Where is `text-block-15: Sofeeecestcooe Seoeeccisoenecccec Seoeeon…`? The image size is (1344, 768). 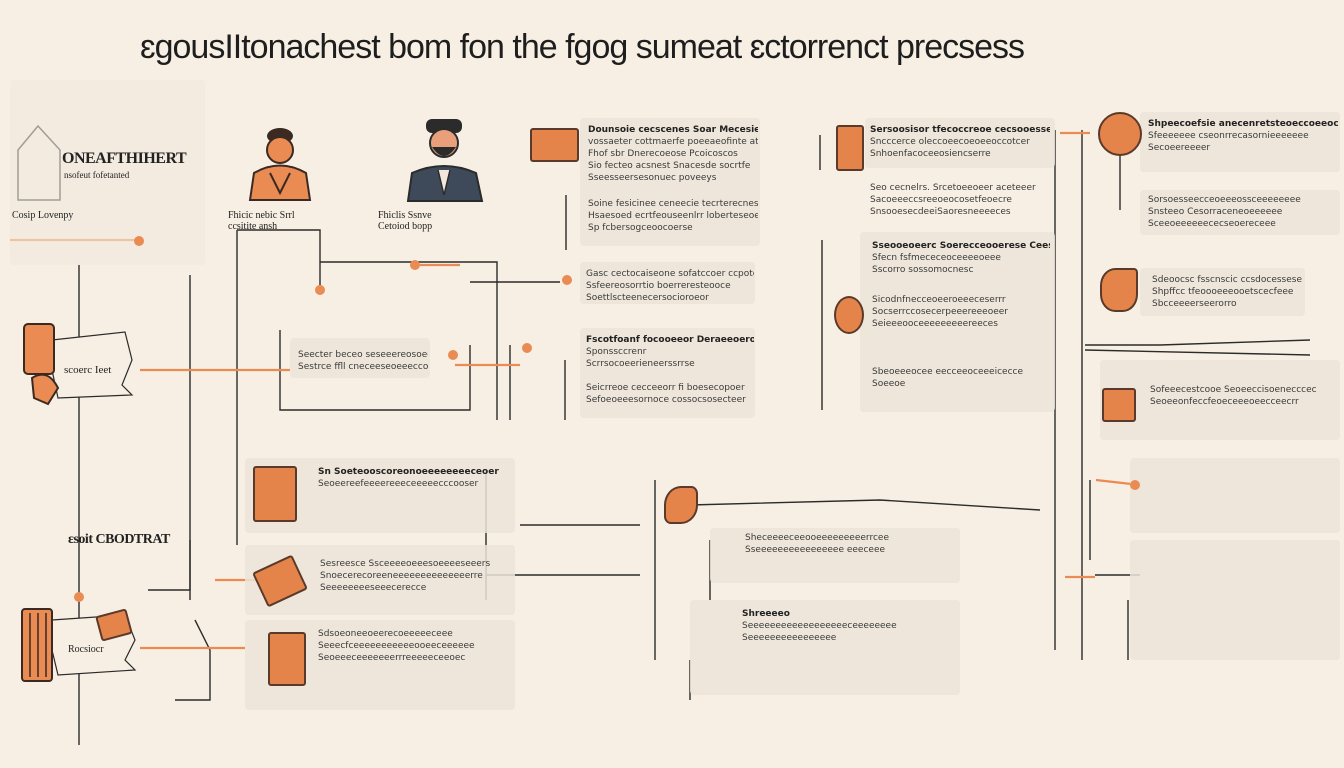 text-block-15: Sofeeecestcooe Seoeeccisoenecccec Seoeeon… is located at coordinates (1233, 396).